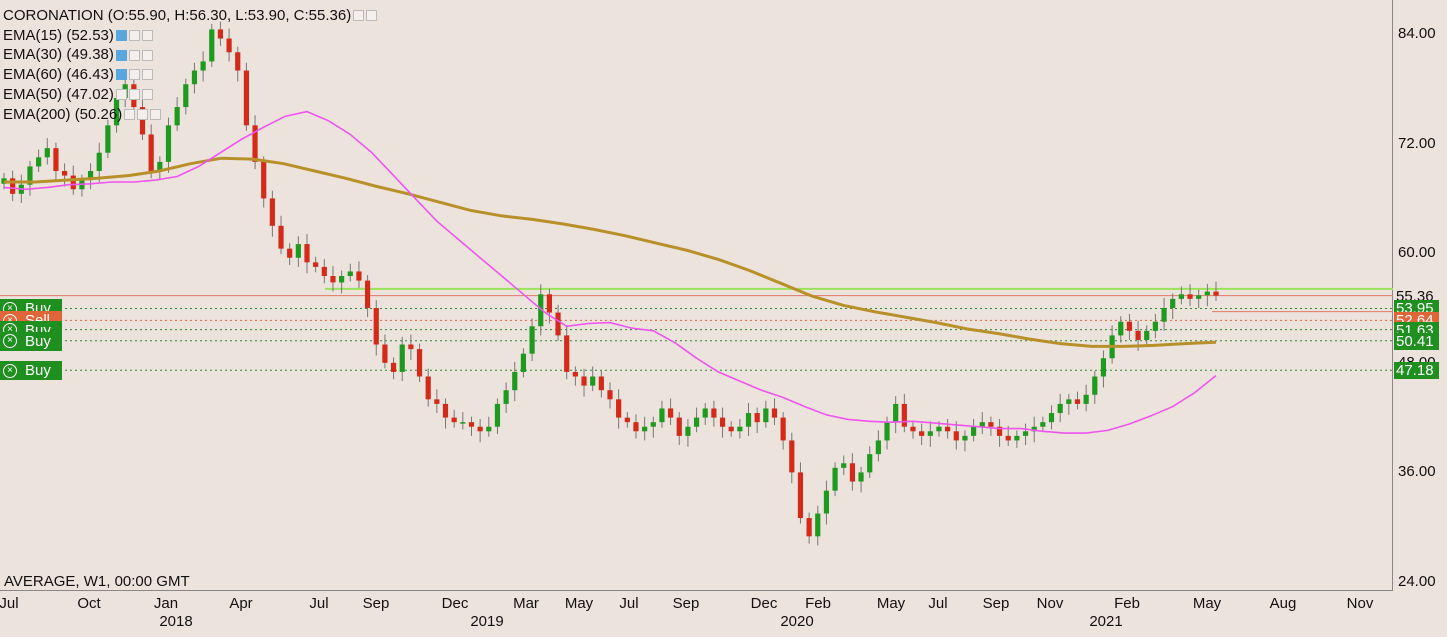 The image size is (1447, 637). Describe the element at coordinates (579, 603) in the screenshot. I see `x-tick-label: May` at that location.